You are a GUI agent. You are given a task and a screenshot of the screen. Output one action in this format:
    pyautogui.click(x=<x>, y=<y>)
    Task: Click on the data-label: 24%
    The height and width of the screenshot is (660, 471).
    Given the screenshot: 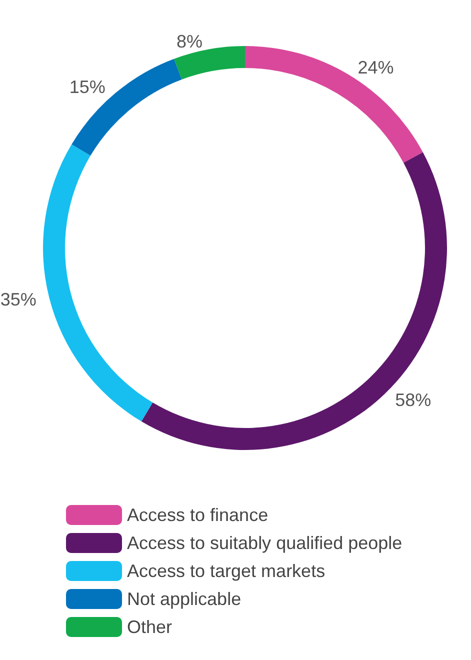 What is the action you would take?
    pyautogui.click(x=376, y=68)
    